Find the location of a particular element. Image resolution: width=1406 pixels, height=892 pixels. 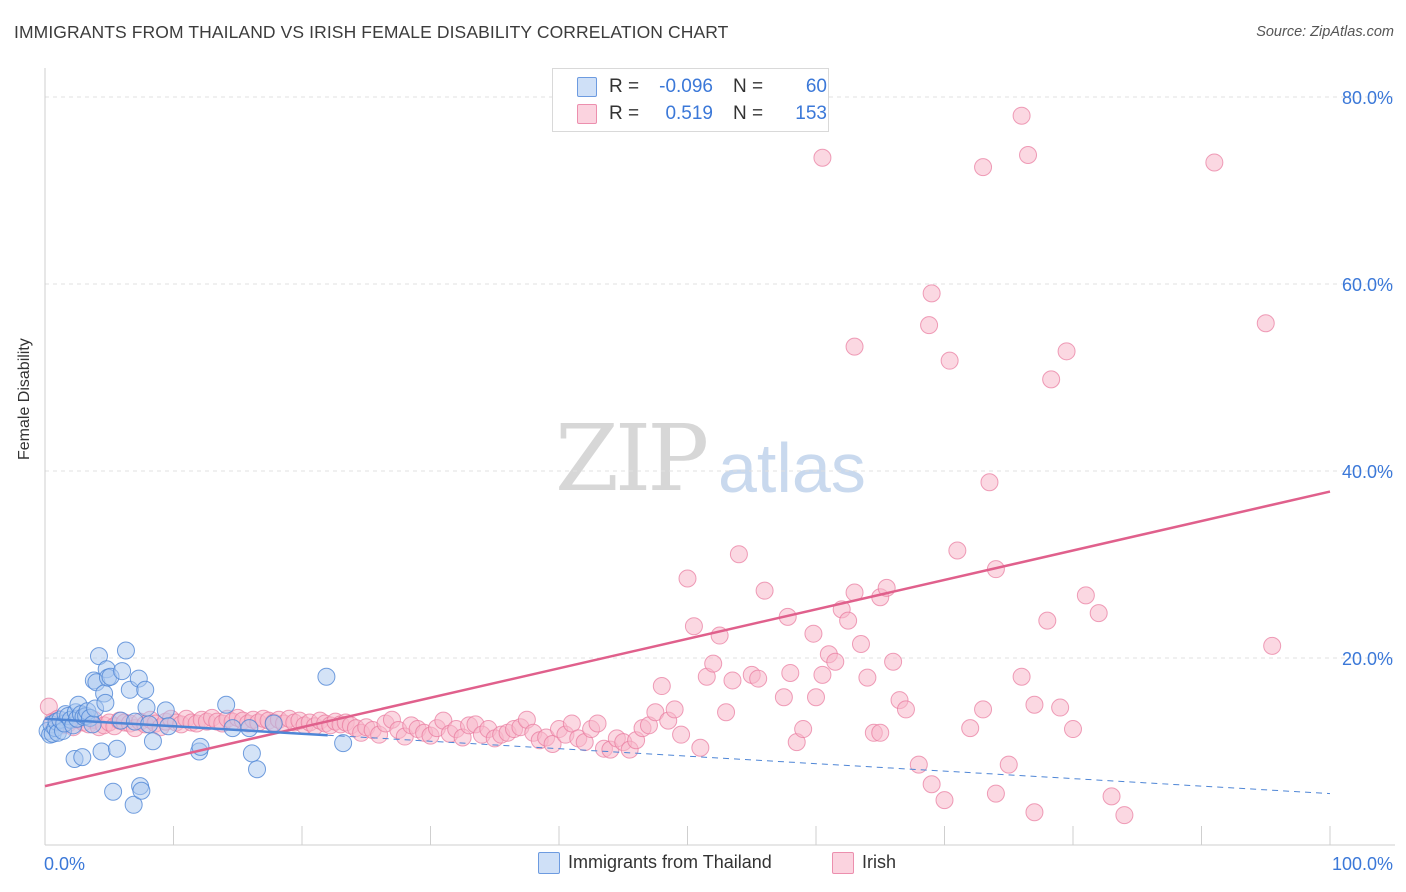

bottom-label-irish: Irish is located at coordinates (879, 862).